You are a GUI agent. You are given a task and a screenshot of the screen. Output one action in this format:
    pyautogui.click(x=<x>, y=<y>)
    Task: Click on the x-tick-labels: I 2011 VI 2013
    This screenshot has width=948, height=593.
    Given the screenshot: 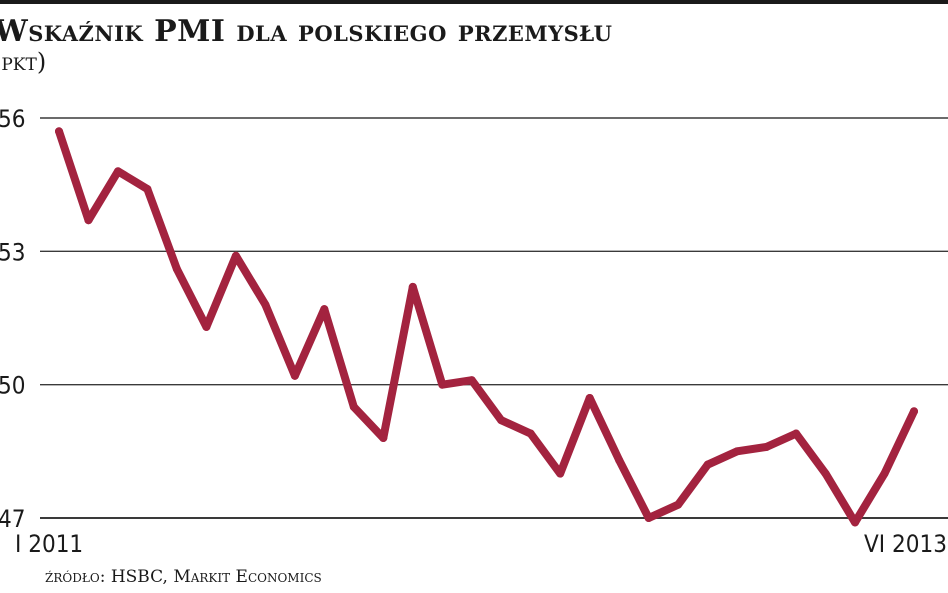 What is the action you would take?
    pyautogui.click(x=481, y=544)
    